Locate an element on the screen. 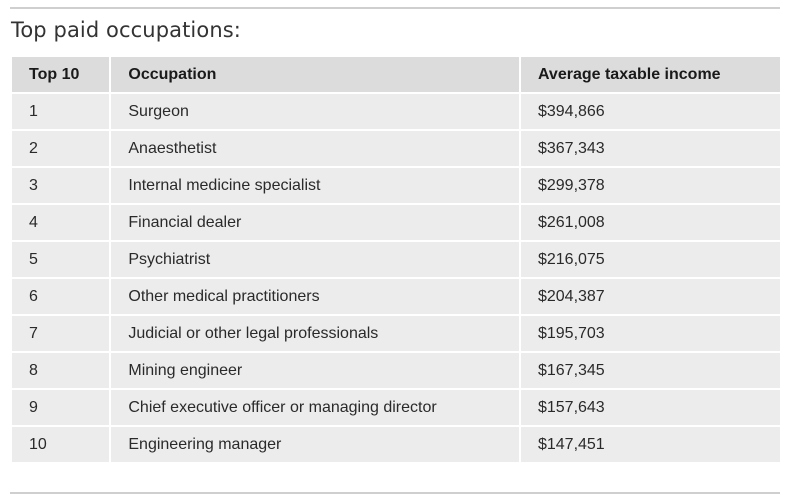 The width and height of the screenshot is (788, 502). table-row: 3 Internal medicine specialist $299,378 is located at coordinates (396, 186).